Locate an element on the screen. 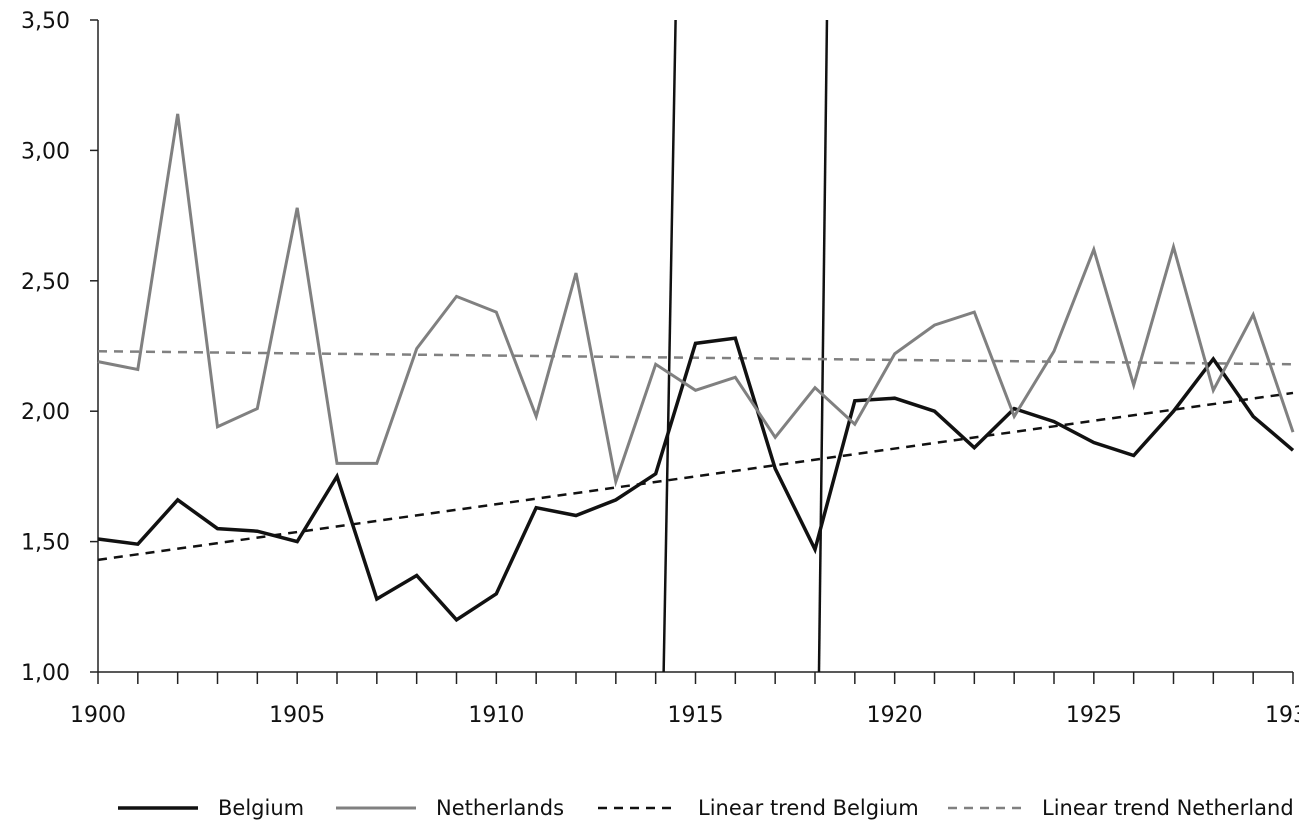  x-tick-label: 1910 is located at coordinates (496, 715).